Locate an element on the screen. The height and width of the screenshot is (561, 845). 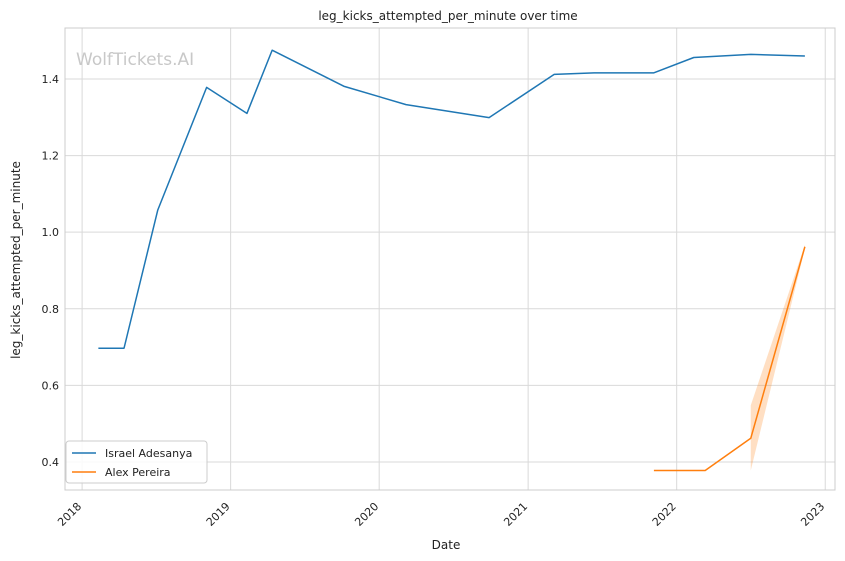
y-tick-labels: 0.4 0.6 0.8 1.0 1.2 1.4 is located at coordinates (51, 271).